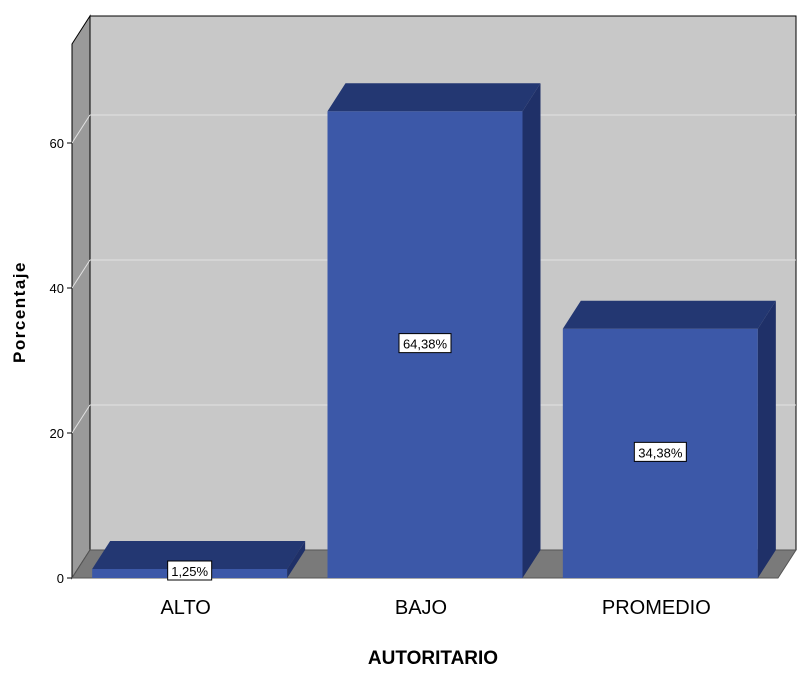 The height and width of the screenshot is (673, 797). I want to click on x-category-label: PROMEDIO, so click(656, 608).